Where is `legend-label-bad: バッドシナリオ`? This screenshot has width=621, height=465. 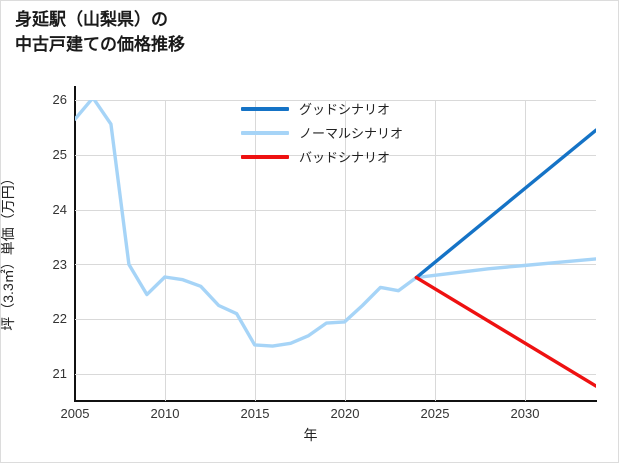
legend-label-bad: バッドシナリオ is located at coordinates (345, 157).